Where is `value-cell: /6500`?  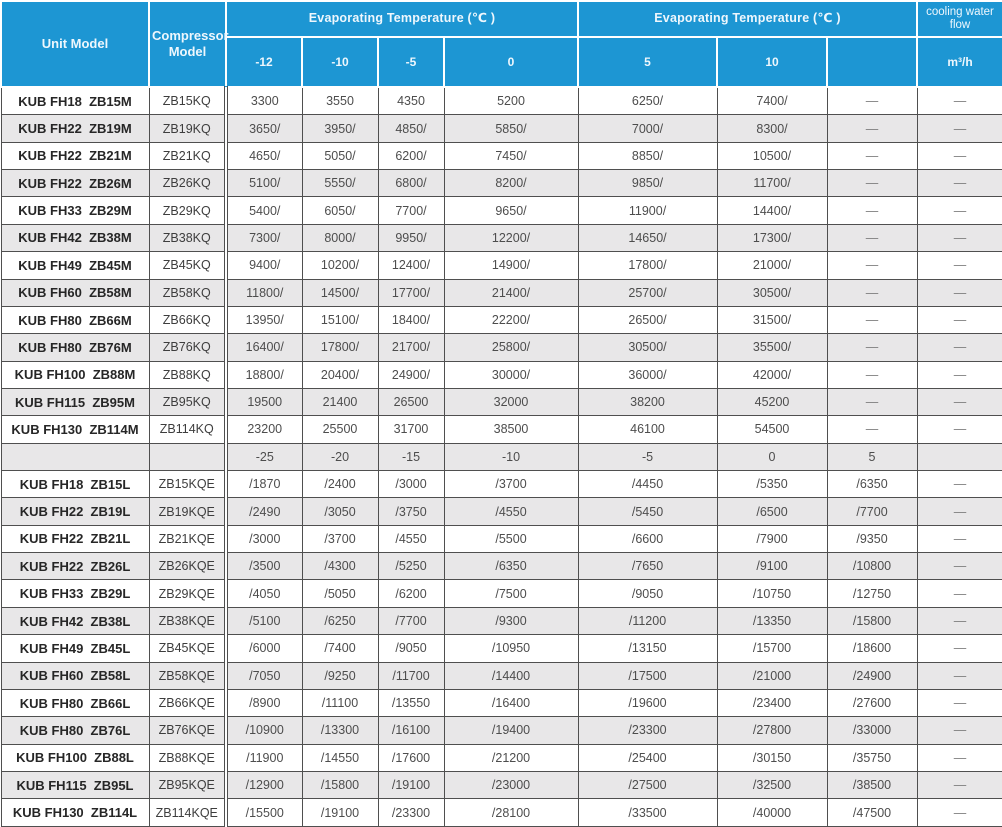
value-cell: /6500 is located at coordinates (772, 511).